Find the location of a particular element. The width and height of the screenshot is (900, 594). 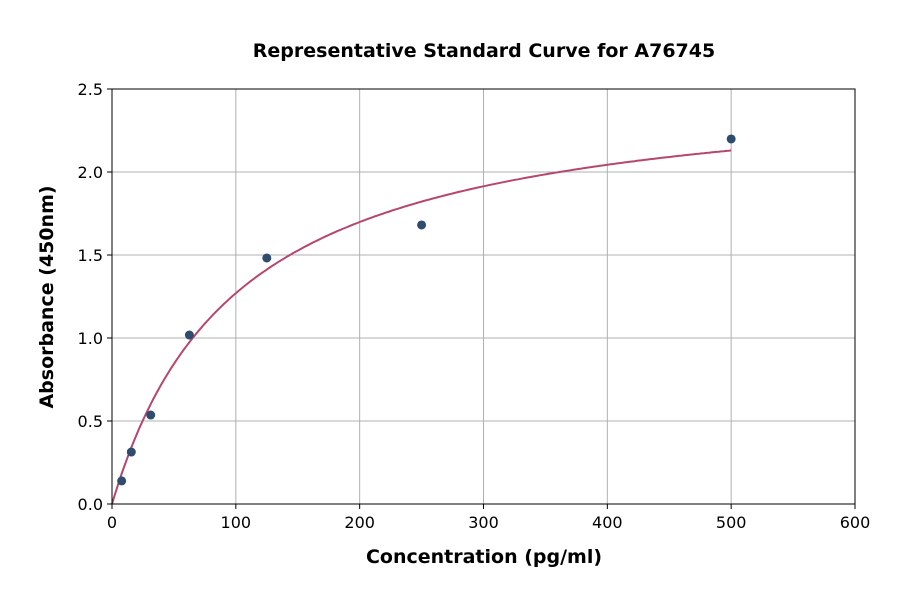

x-tick-label: 400 is located at coordinates (607, 522).